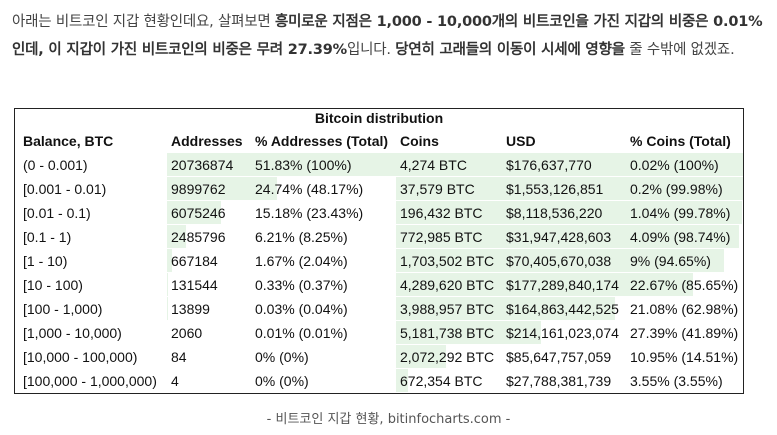  Describe the element at coordinates (555, 189) in the screenshot. I see `cell-usd-text: $1,553,126,851` at that location.